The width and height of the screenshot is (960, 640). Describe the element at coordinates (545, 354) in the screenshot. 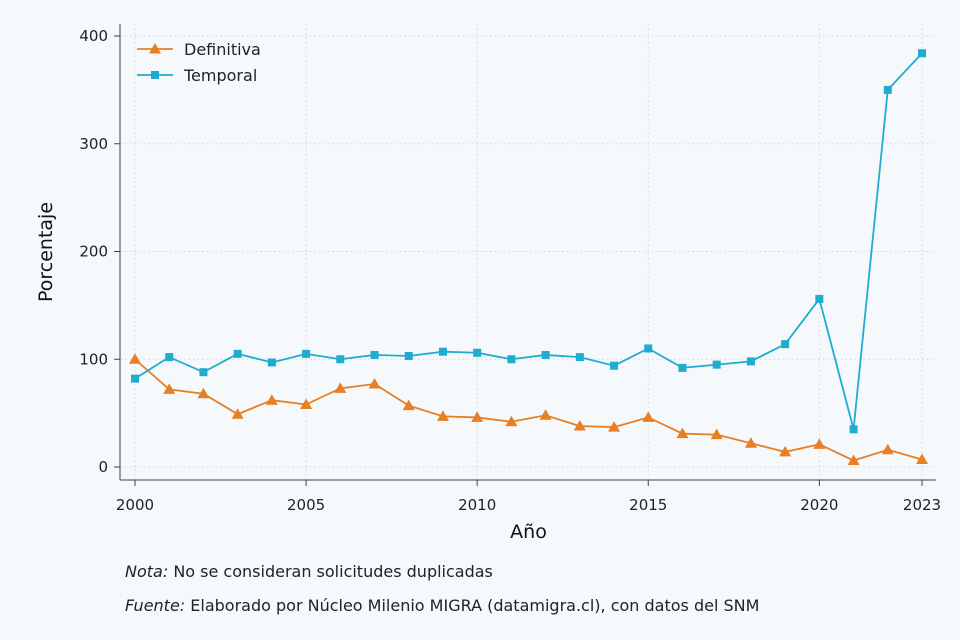

I see `point-temporal-2012` at that location.